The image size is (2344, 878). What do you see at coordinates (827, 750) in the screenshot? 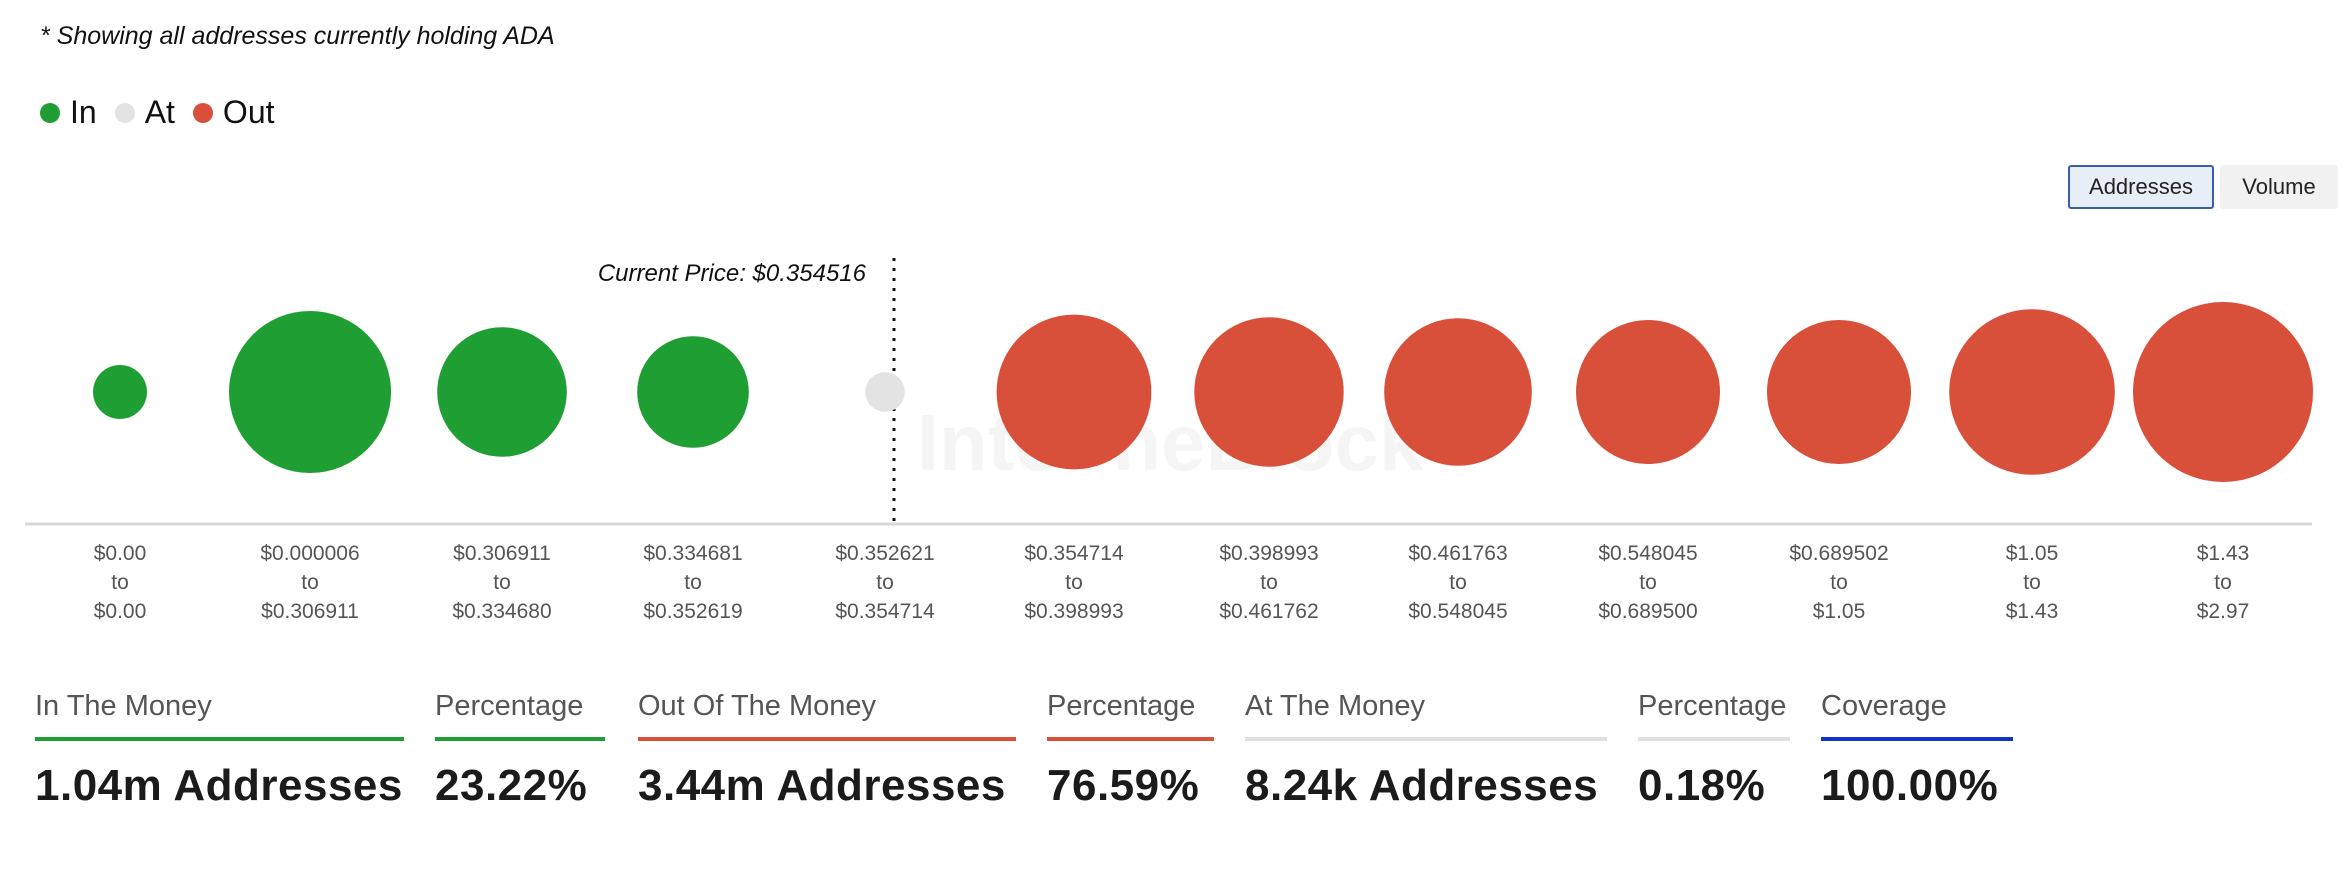
I see `stat-out-of-the-money: Out Of The Money 3.44m Addresses` at bounding box center [827, 750].